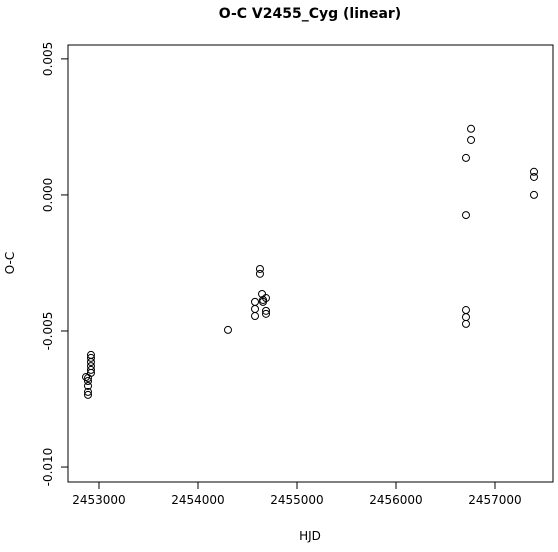  What do you see at coordinates (98, 500) in the screenshot?
I see `x-tick-label: 2453000` at bounding box center [98, 500].